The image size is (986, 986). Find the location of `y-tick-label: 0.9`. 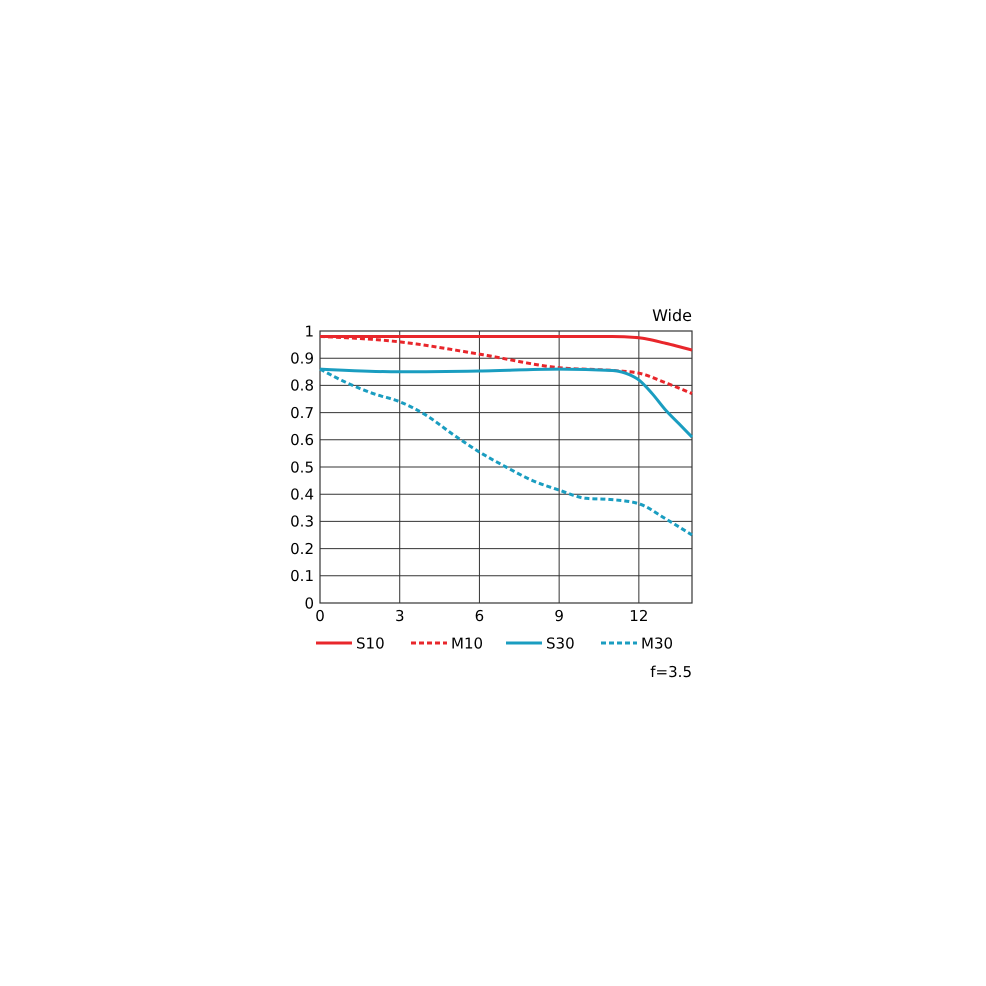

y-tick-label: 0.9 is located at coordinates (302, 358).